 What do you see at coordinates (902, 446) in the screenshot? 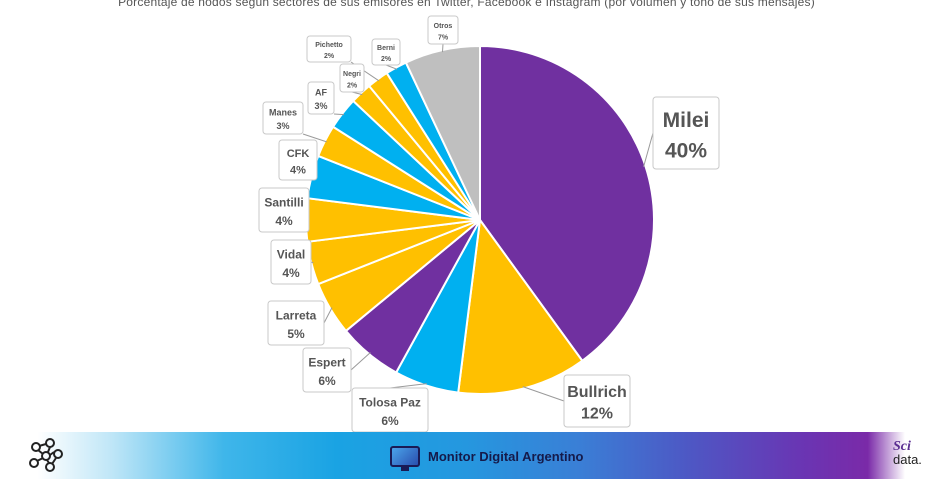
I see `logo-top-text: Sci` at bounding box center [902, 446].